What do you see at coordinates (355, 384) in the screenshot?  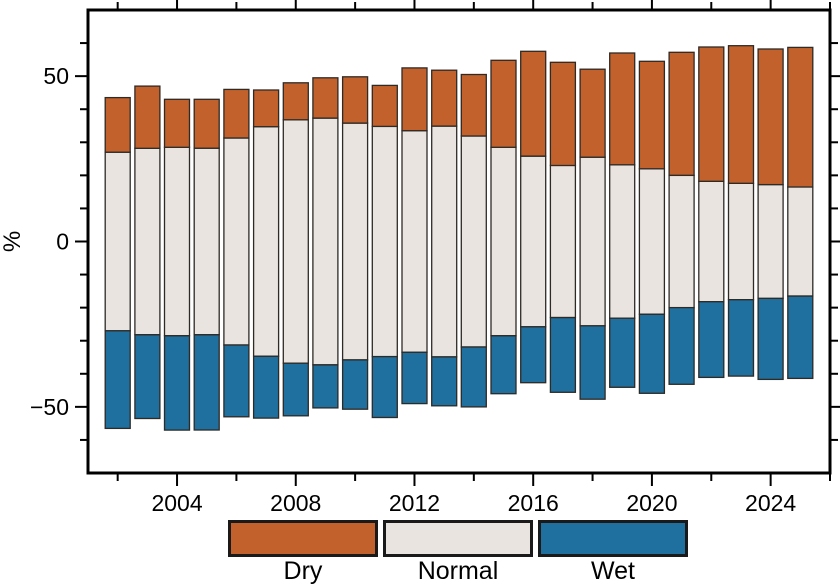 I see `bar-2010-wet` at bounding box center [355, 384].